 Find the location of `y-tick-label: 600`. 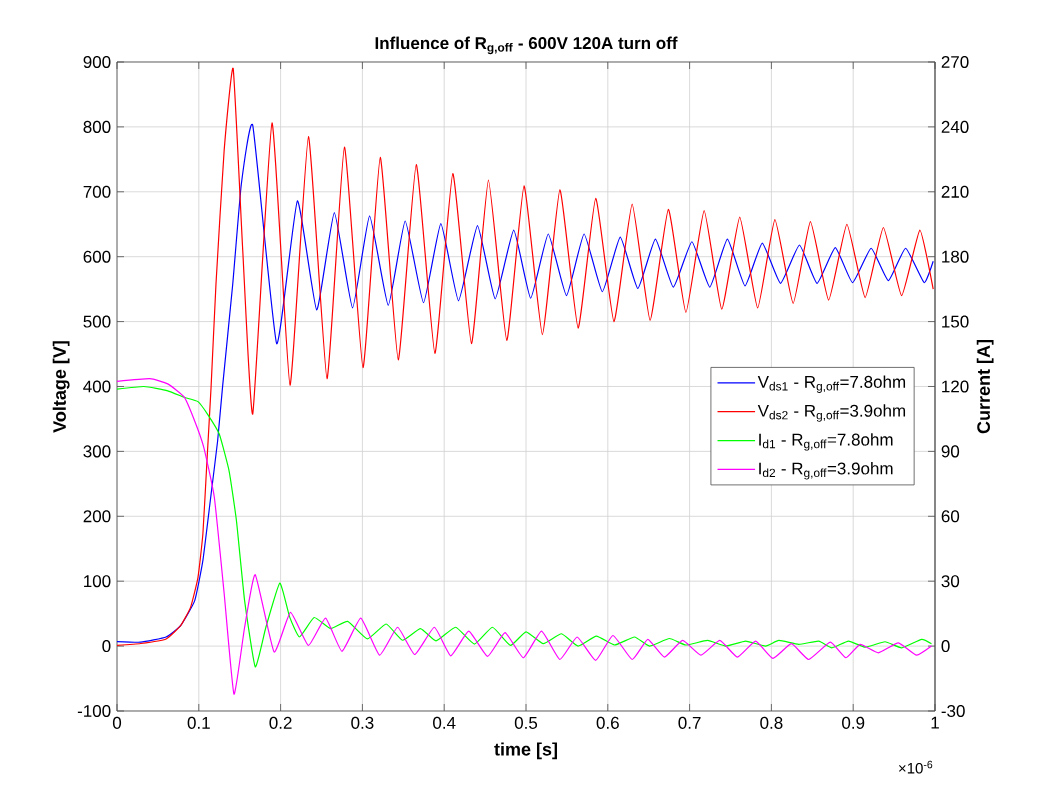

y-tick-label: 600 is located at coordinates (97, 256).